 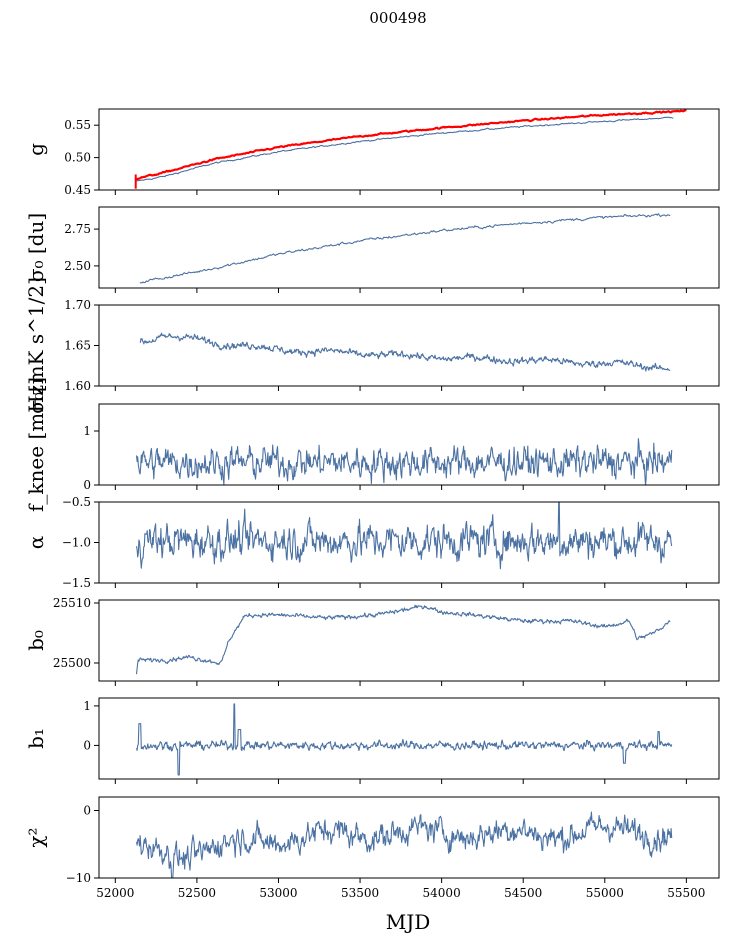 What do you see at coordinates (36, 149) in the screenshot?
I see `y-axis-label-g: g` at bounding box center [36, 149].